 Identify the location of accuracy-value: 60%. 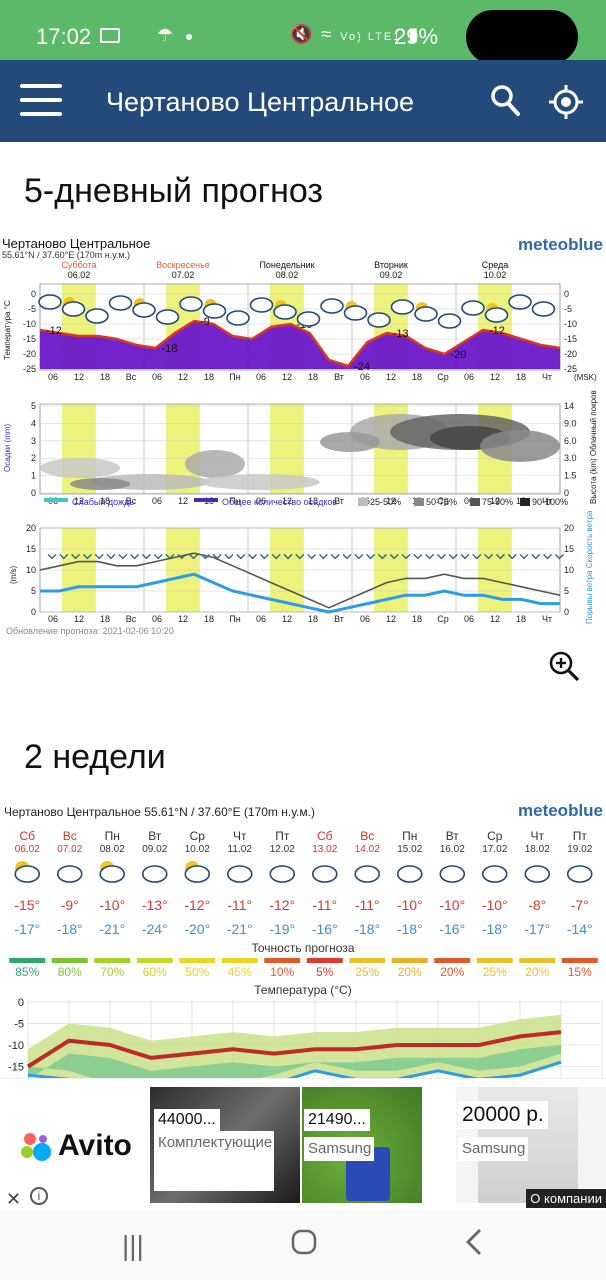
(155, 972).